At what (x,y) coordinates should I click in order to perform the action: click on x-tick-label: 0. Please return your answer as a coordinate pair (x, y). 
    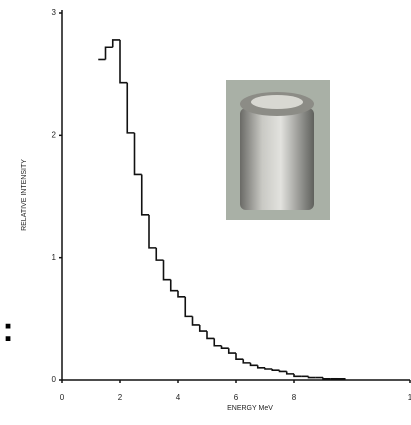
    Looking at the image, I should click on (62, 397).